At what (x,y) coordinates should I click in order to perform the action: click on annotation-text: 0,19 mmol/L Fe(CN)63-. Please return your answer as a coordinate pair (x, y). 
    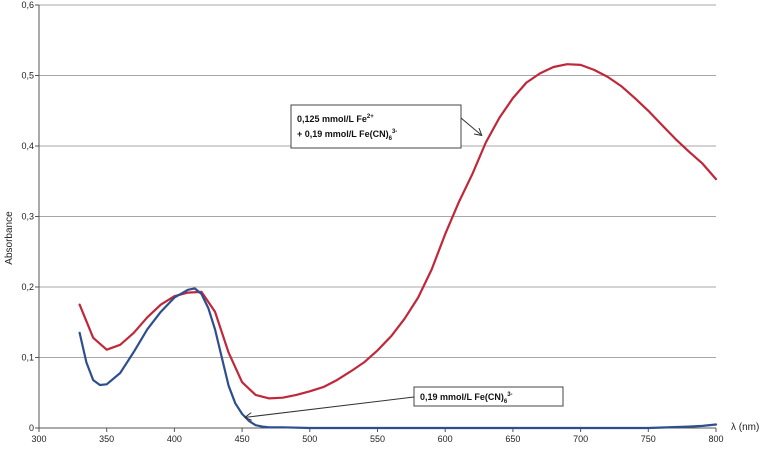
    Looking at the image, I should click on (466, 398).